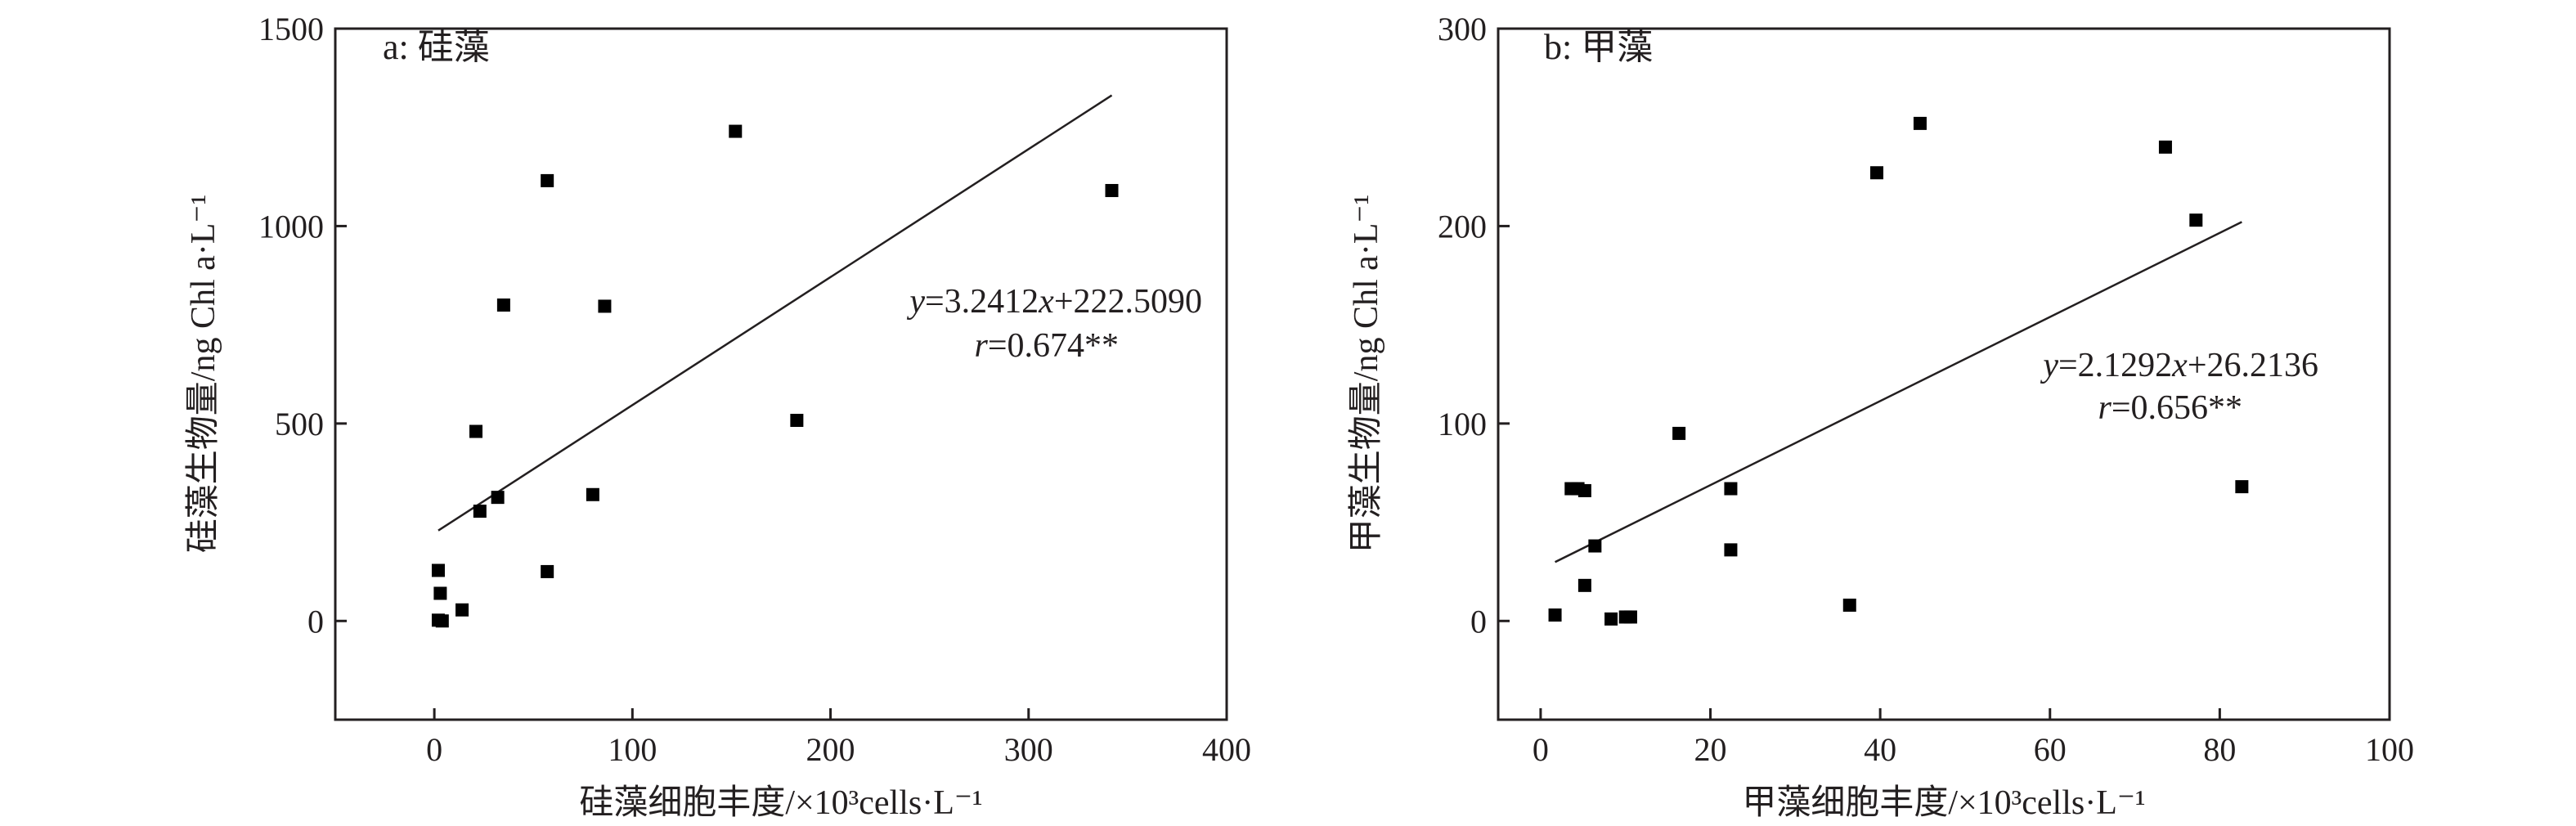 This screenshot has height=826, width=2576. What do you see at coordinates (1898, 392) in the screenshot?
I see `regression-line-b` at bounding box center [1898, 392].